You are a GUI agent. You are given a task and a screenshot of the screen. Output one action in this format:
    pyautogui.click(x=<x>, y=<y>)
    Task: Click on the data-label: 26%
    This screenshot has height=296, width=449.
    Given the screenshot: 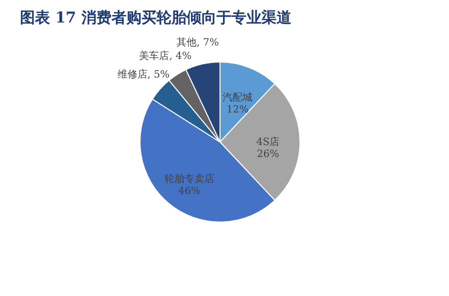 What is the action you would take?
    pyautogui.click(x=268, y=154)
    